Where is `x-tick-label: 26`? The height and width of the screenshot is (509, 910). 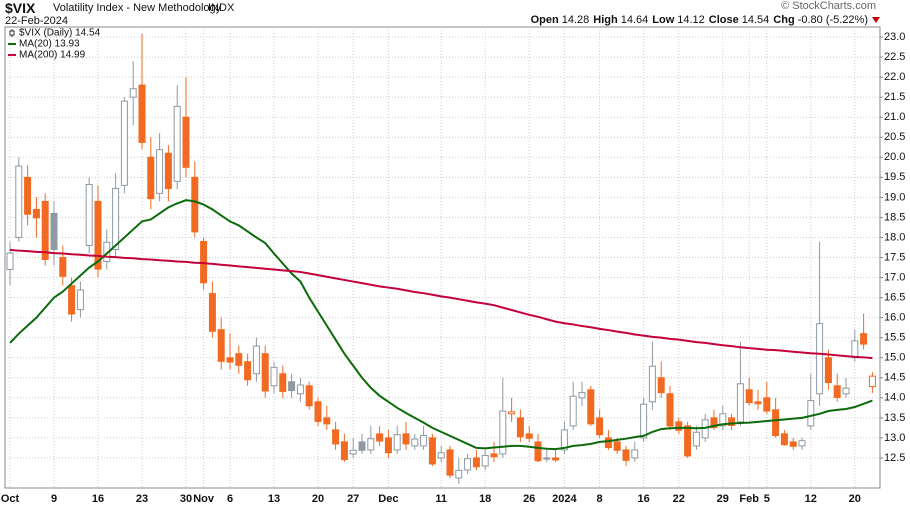 x-tick-label: 26 is located at coordinates (529, 499).